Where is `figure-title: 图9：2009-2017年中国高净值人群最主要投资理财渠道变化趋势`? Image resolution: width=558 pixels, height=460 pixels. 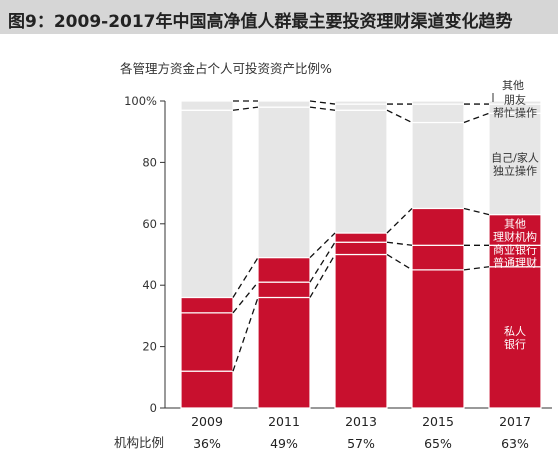 figure-title: 图9：2009-2017年中国高净值人群最主要投资理财渠道变化趋势 is located at coordinates (260, 22).